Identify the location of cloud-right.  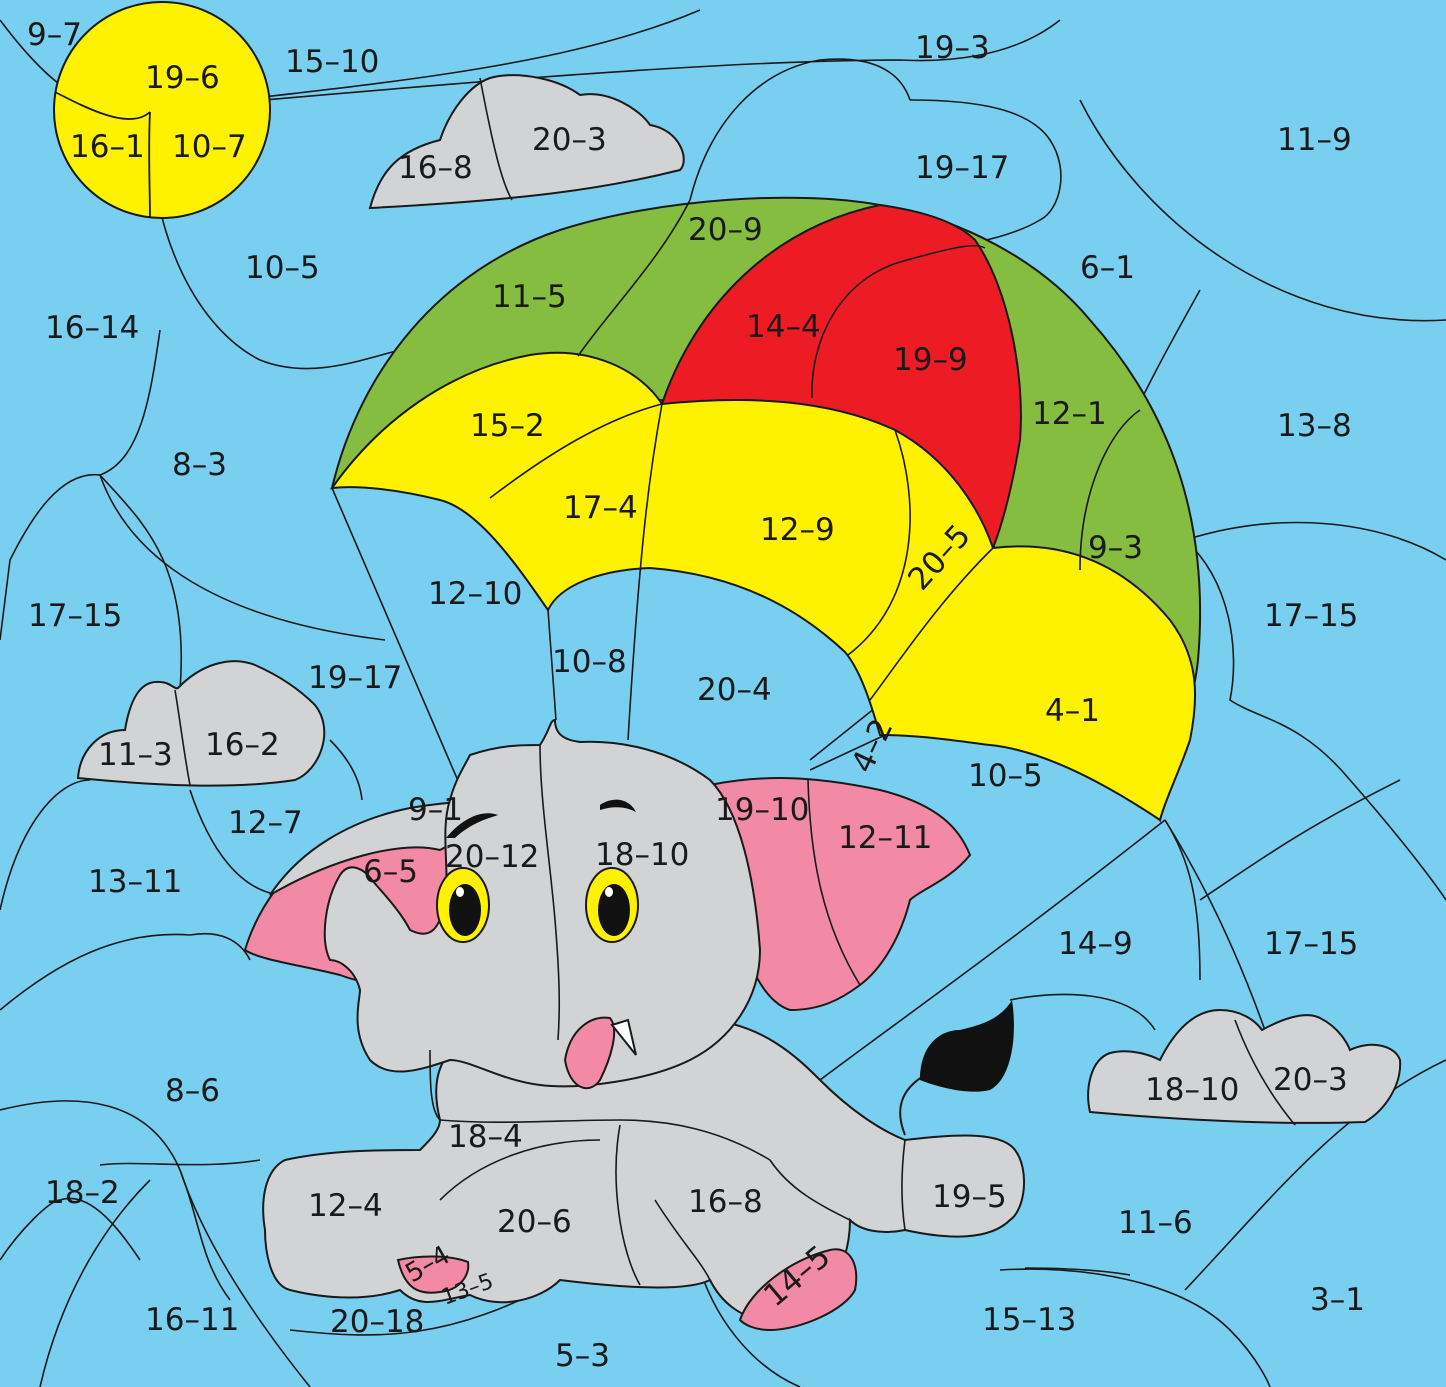
(1244, 1067).